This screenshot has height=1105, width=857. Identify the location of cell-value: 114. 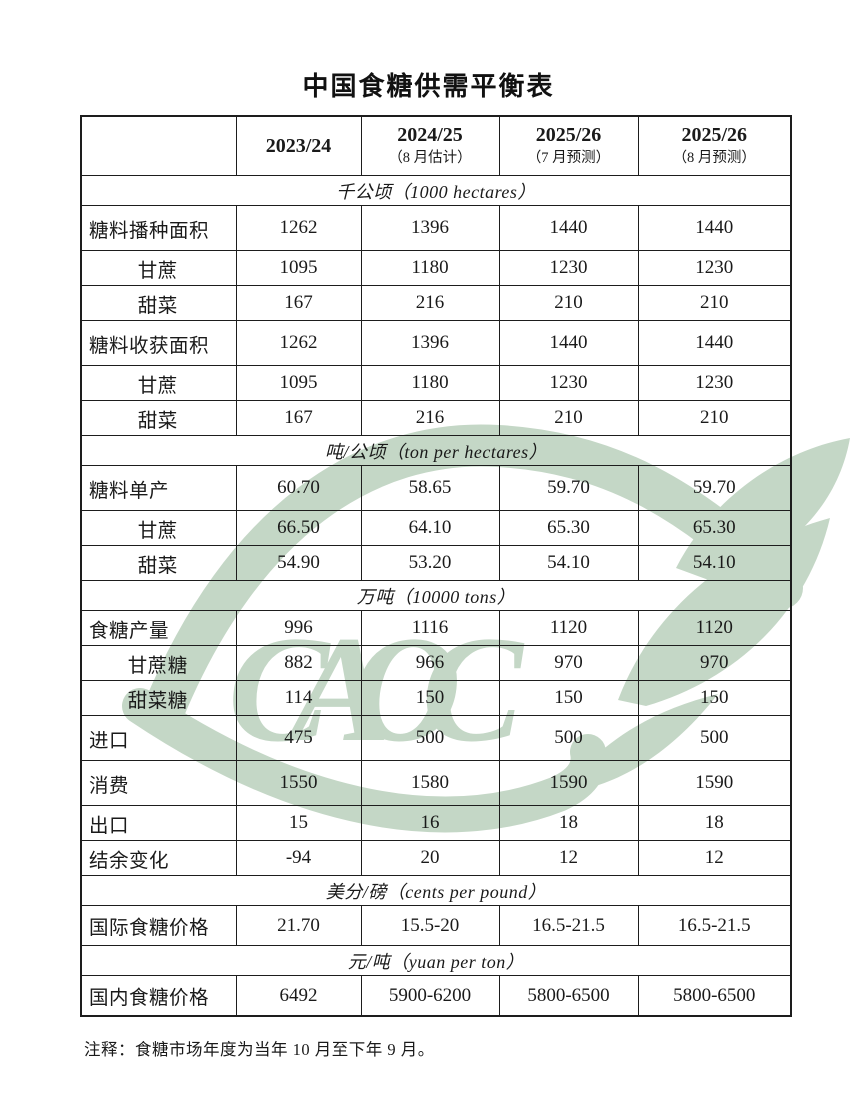
(298, 698).